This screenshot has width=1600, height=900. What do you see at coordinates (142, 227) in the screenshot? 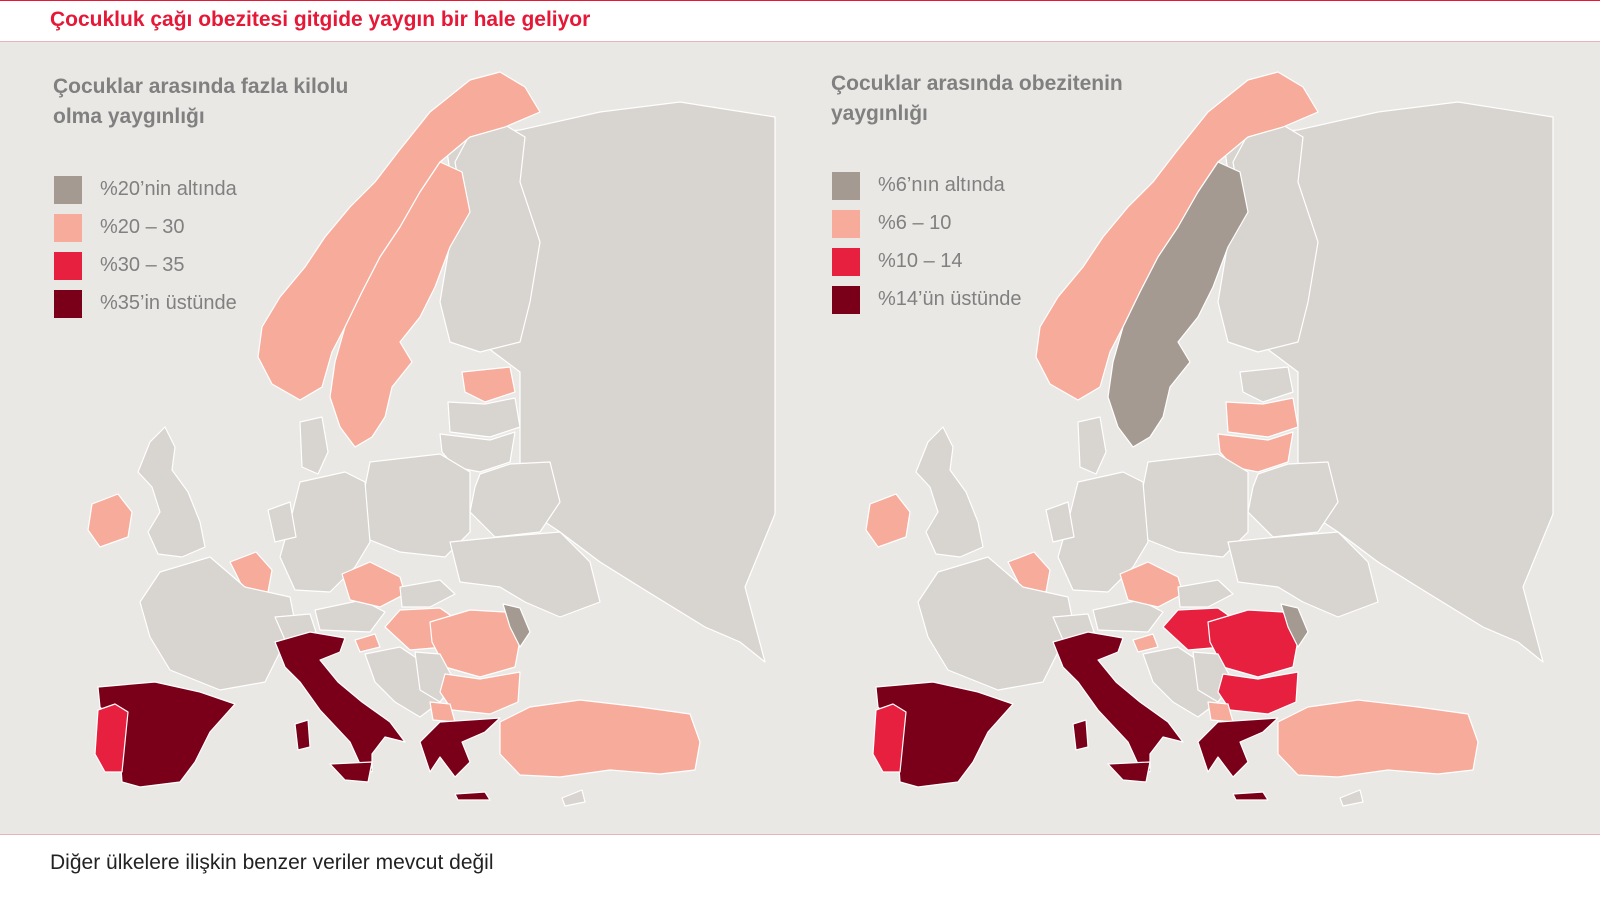
I see `legend-label: %20 – 30` at bounding box center [142, 227].